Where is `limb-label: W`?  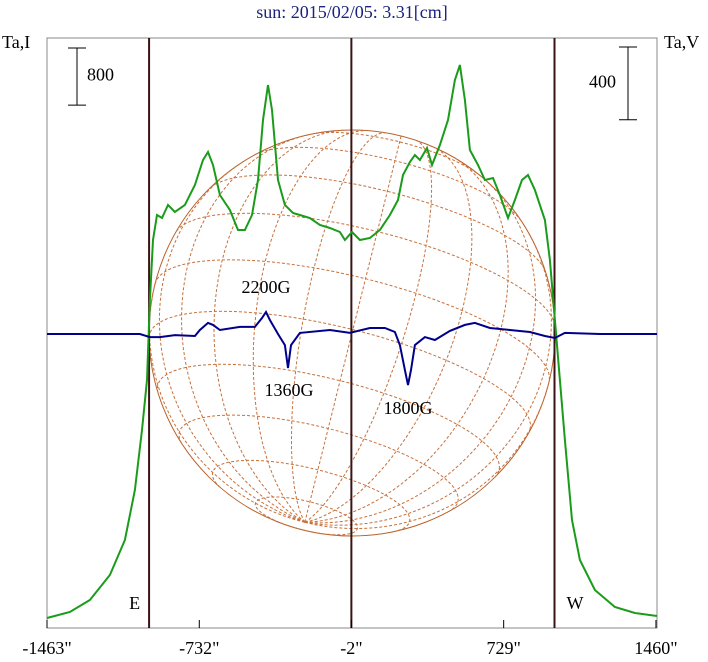 limb-label: W is located at coordinates (575, 603).